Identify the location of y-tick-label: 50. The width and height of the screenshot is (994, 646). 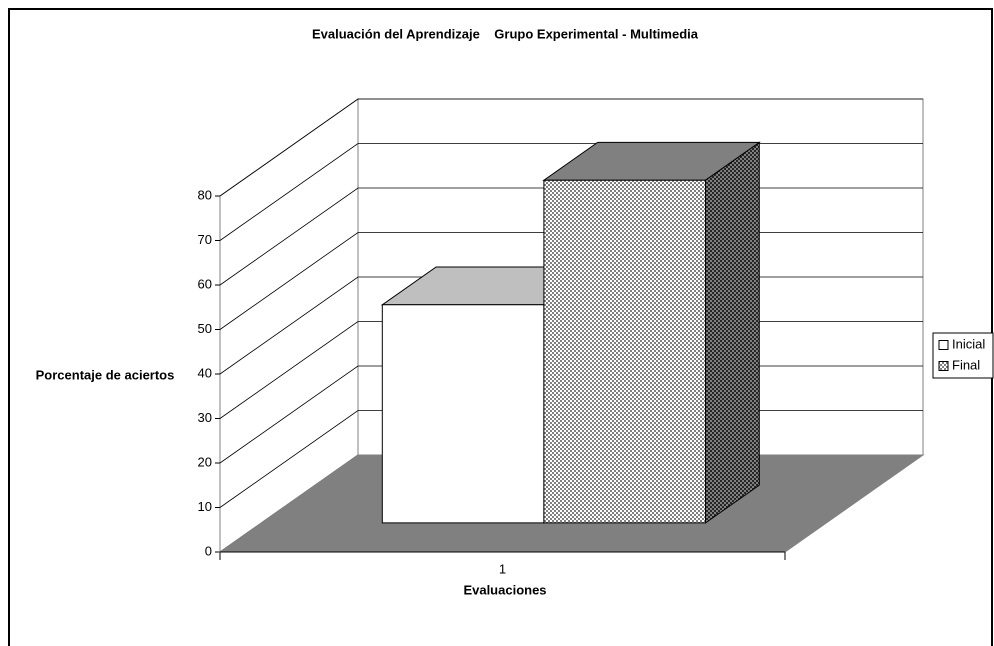
(205, 328).